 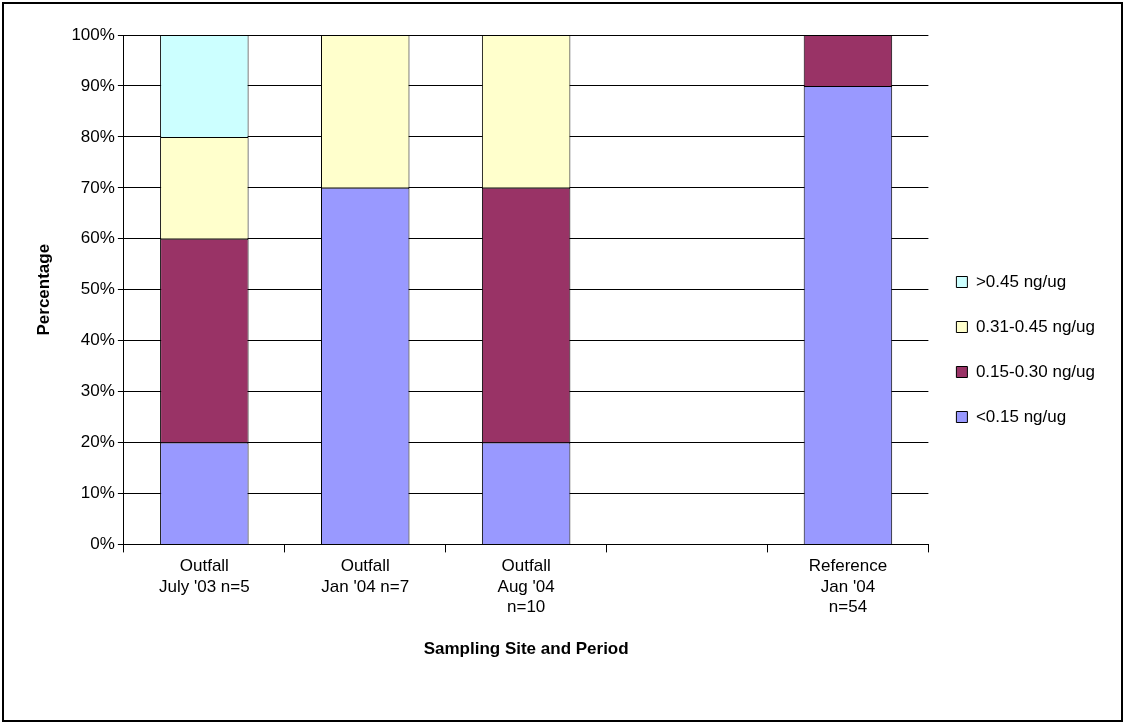 What do you see at coordinates (97, 238) in the screenshot?
I see `y-tick-label: 60%` at bounding box center [97, 238].